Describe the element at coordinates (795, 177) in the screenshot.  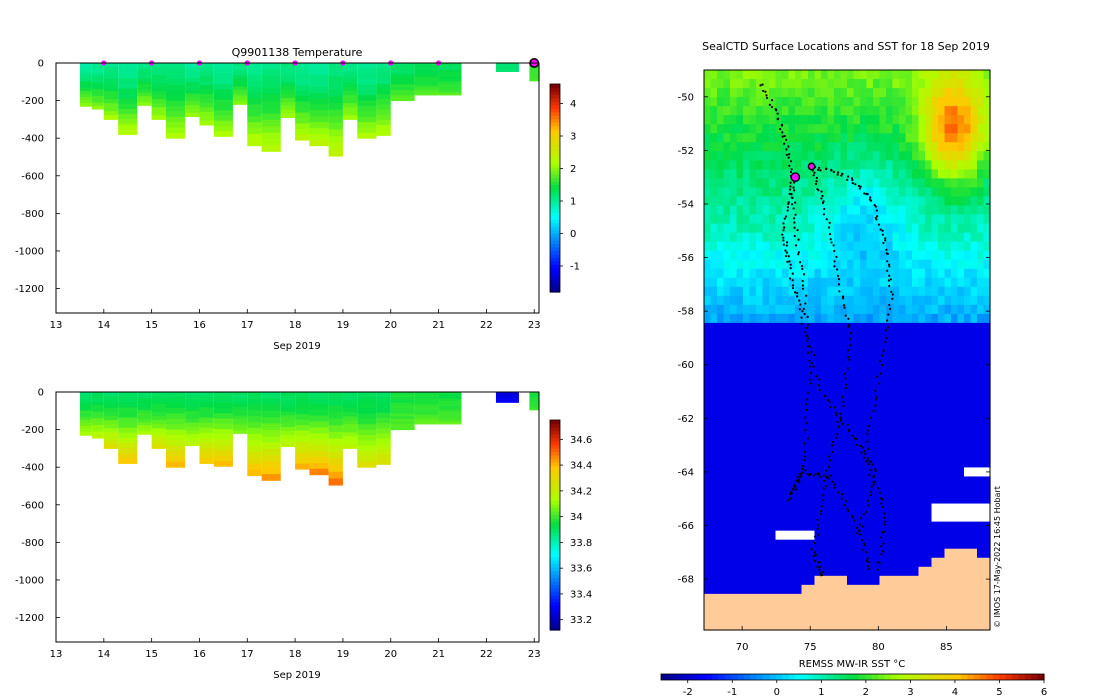
I see `seal-position-marker` at that location.